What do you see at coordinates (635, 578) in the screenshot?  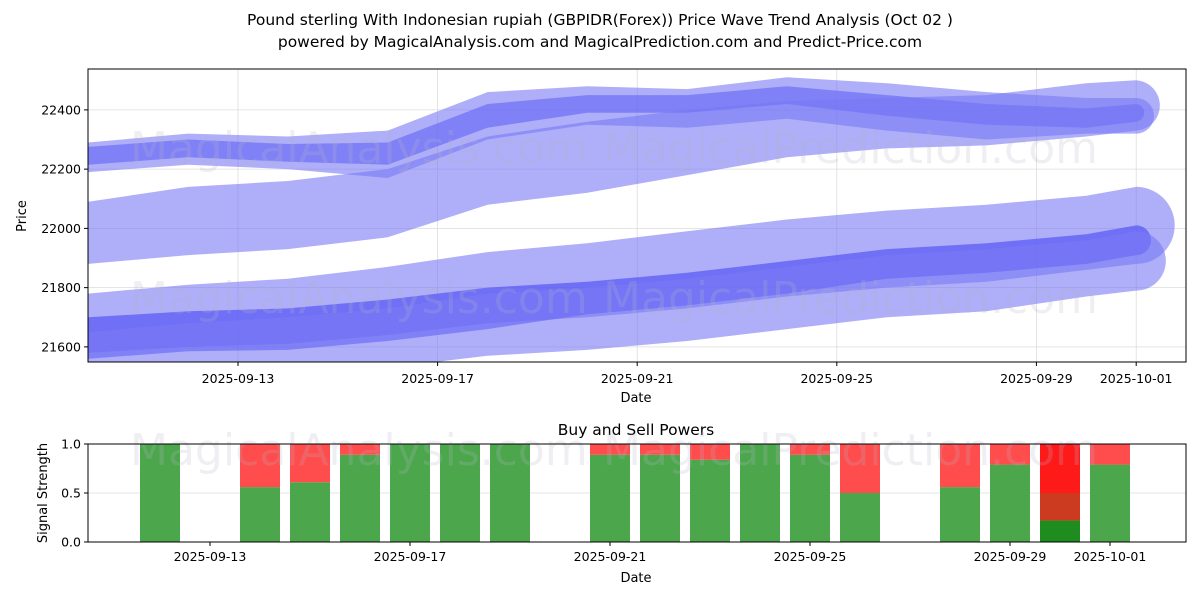 I see `signal-x-axis-label: Date` at bounding box center [635, 578].